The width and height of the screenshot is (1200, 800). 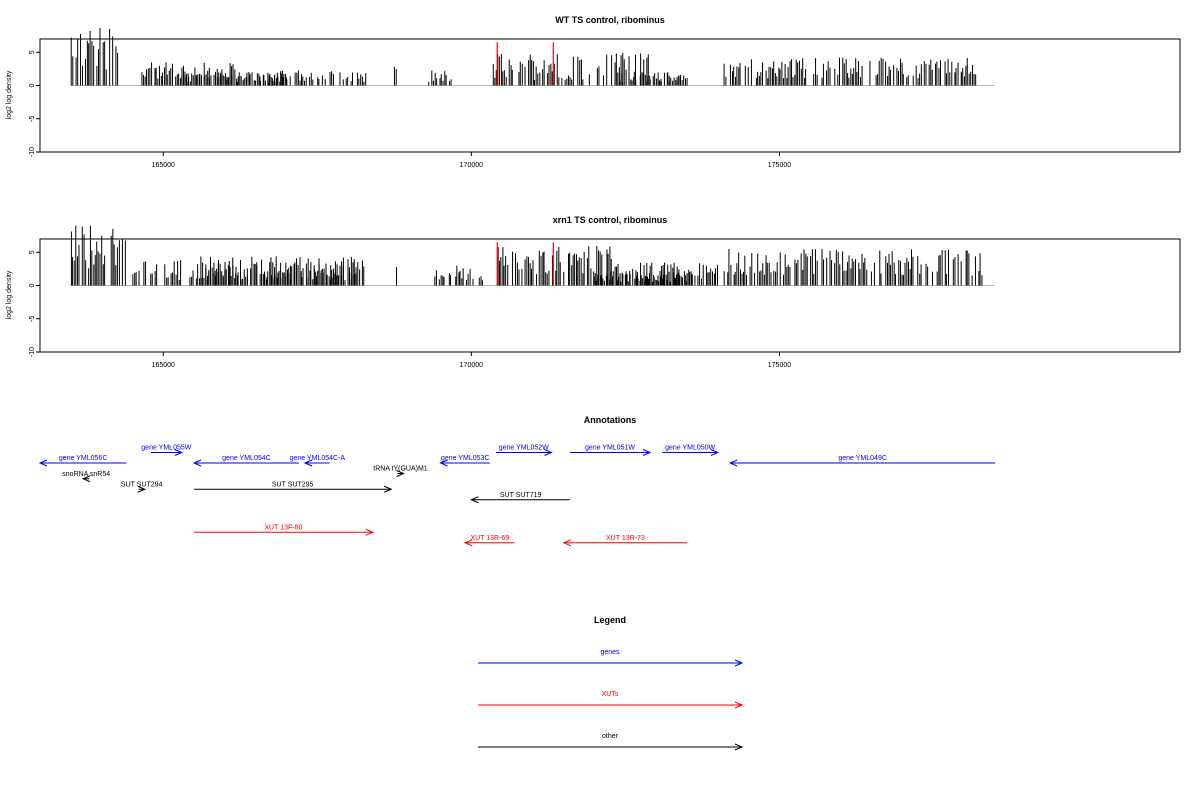 I want to click on annotation-feature: XUT 13F-80, so click(x=284, y=530).